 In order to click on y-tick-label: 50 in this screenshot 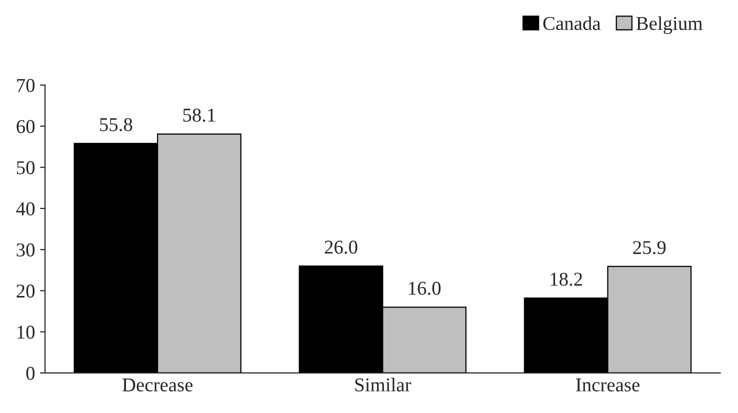, I will do `click(25, 167)`.